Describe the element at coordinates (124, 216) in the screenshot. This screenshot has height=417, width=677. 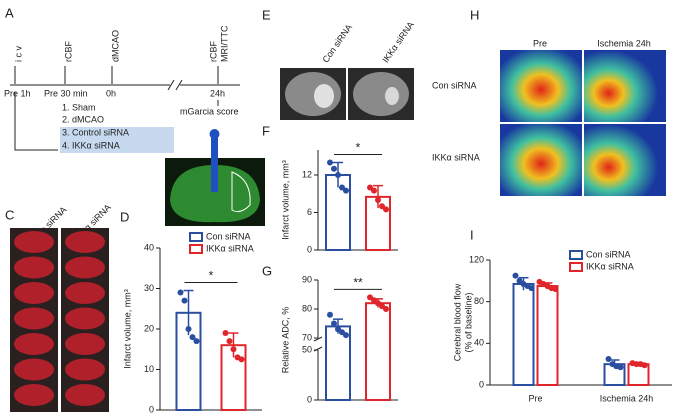
I see `panel-label: D` at that location.